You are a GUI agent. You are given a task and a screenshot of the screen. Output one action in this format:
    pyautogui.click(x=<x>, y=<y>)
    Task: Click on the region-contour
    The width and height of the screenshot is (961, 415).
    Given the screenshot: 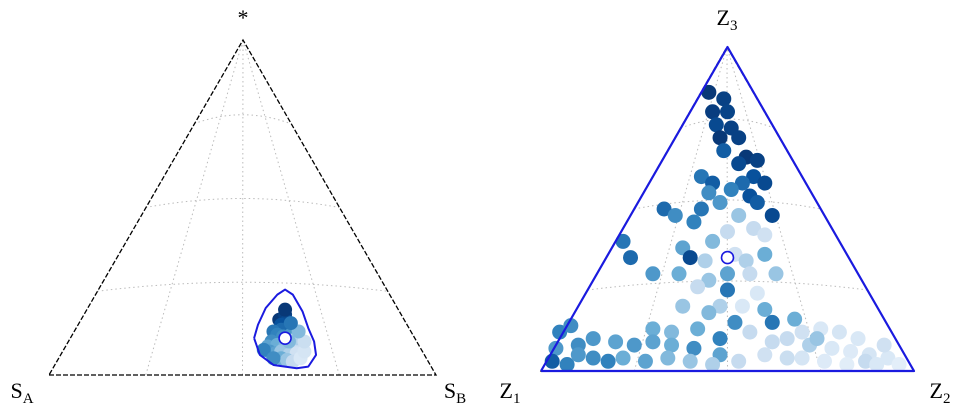 What is the action you would take?
    pyautogui.click(x=285, y=329)
    